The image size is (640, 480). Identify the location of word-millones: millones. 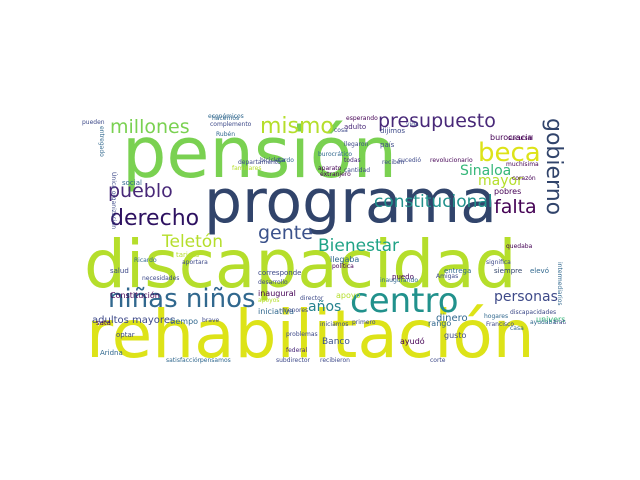
(150, 127).